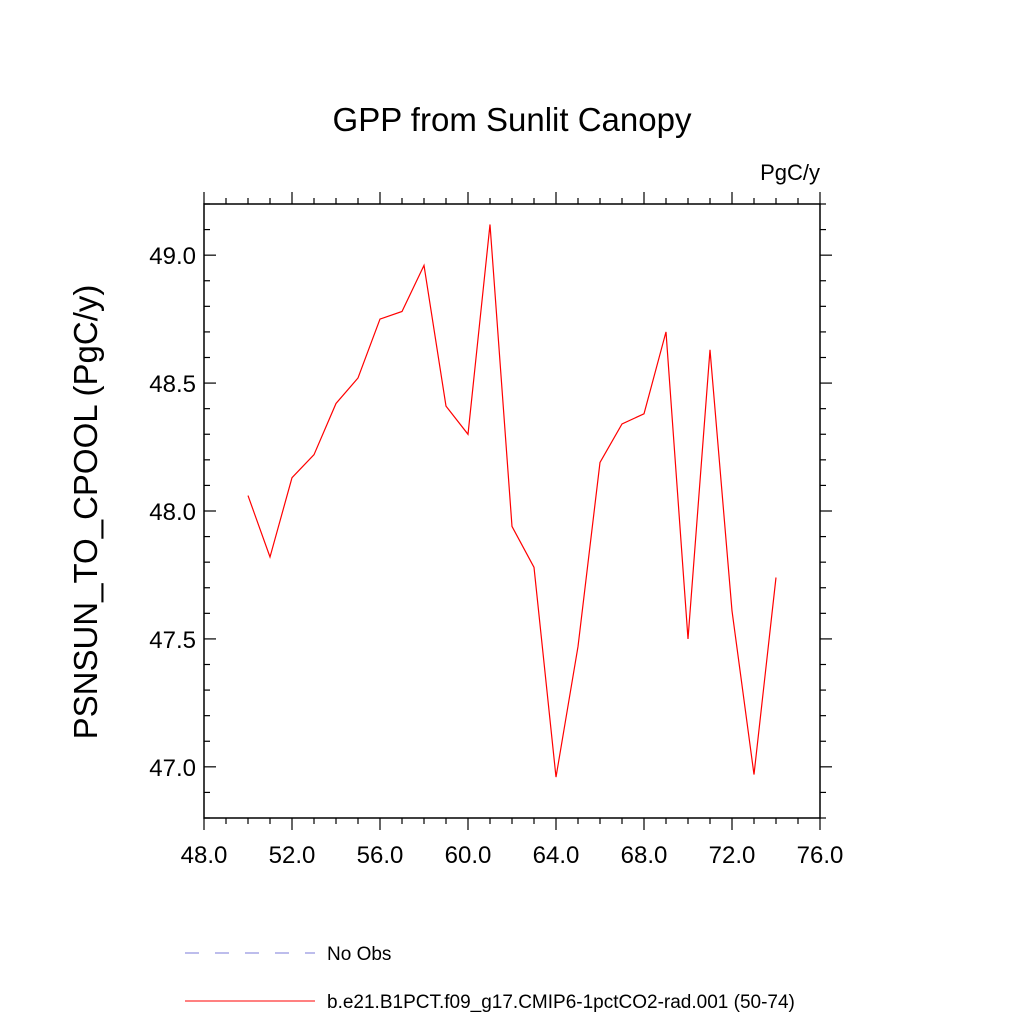 This screenshot has width=1024, height=1024. Describe the element at coordinates (172, 640) in the screenshot. I see `y-tick-label: 47.5` at that location.